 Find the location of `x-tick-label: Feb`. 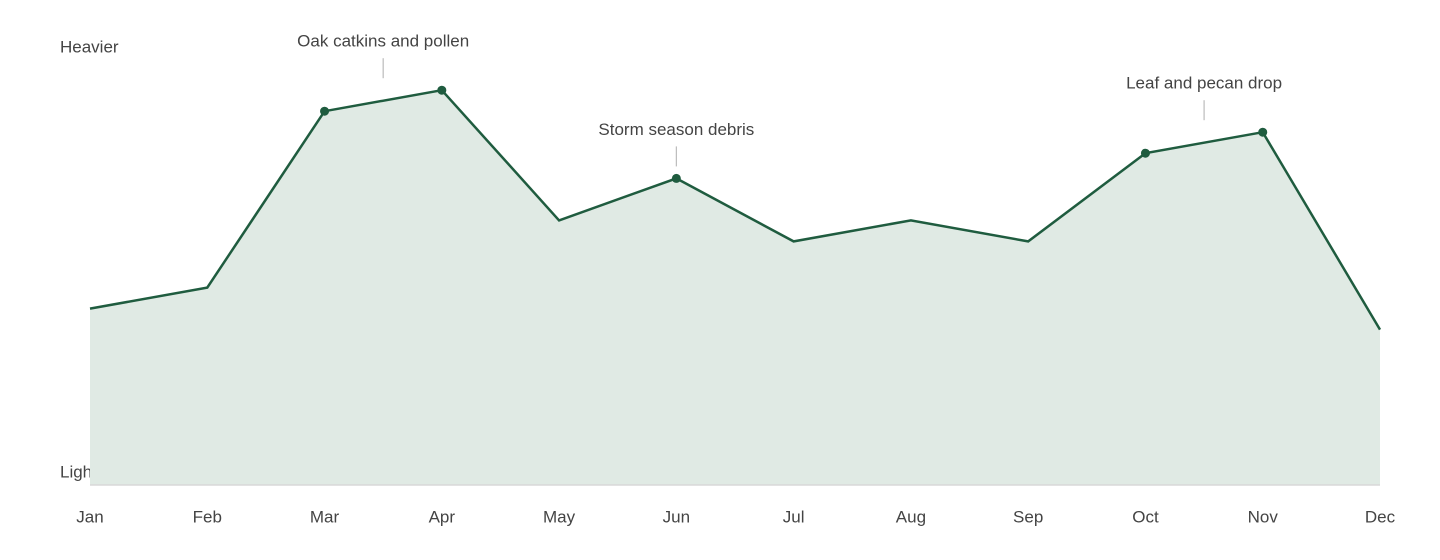

x-tick-label: Feb is located at coordinates (207, 516).